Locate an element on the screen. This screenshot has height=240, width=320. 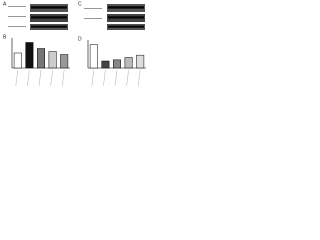
charts is located at coordinates (78, 62).